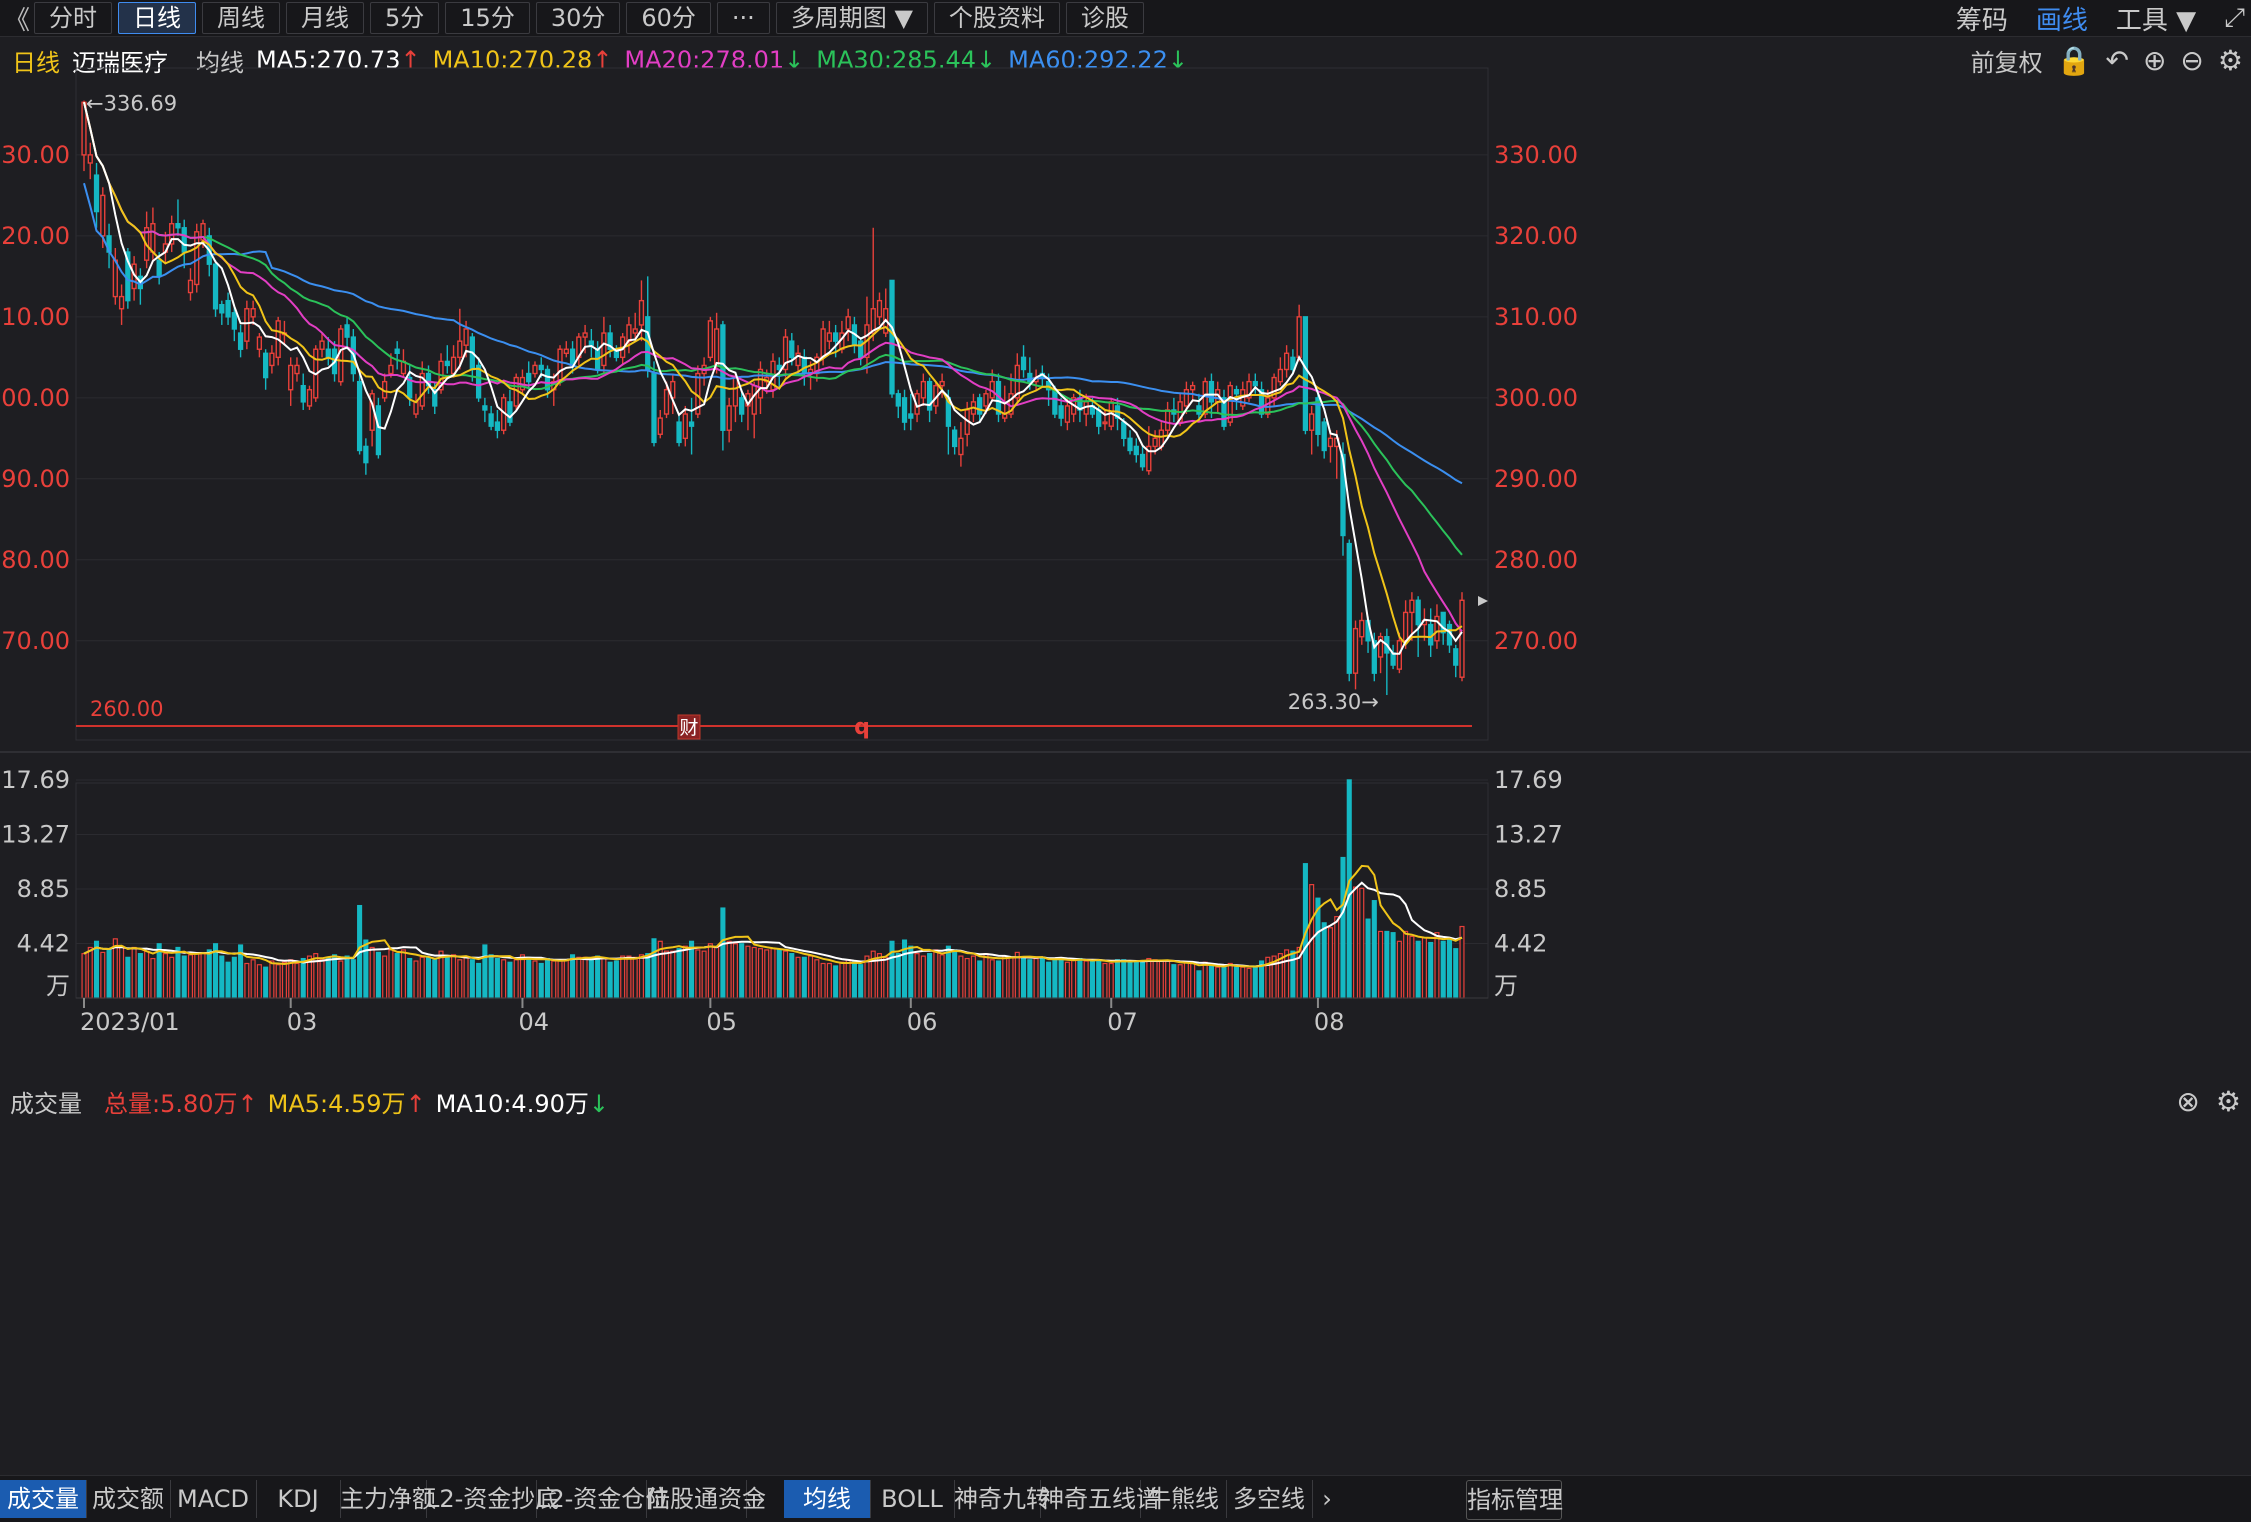 This screenshot has height=1522, width=2251. Describe the element at coordinates (487, 18) in the screenshot. I see `tab-15min: 15分` at that location.